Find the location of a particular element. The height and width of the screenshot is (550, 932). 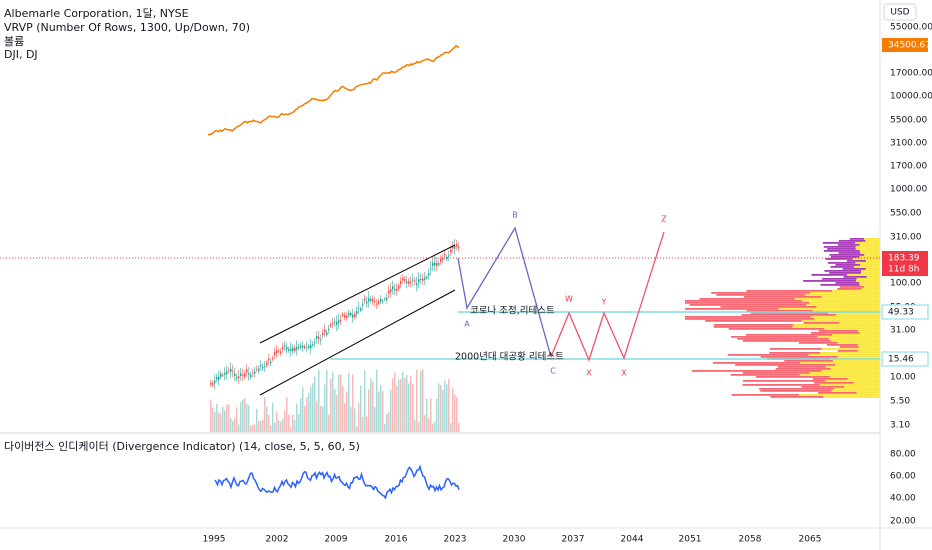

time-label: 2009 is located at coordinates (336, 540).